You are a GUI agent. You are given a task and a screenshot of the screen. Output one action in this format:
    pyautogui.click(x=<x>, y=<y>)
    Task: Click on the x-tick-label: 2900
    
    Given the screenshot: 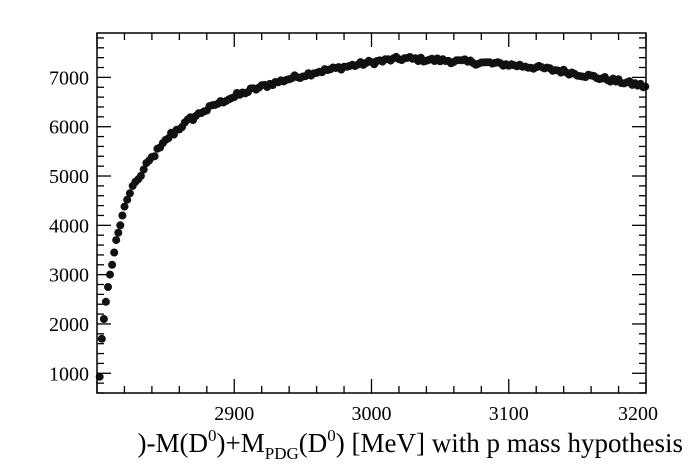 What is the action you would take?
    pyautogui.click(x=234, y=414)
    